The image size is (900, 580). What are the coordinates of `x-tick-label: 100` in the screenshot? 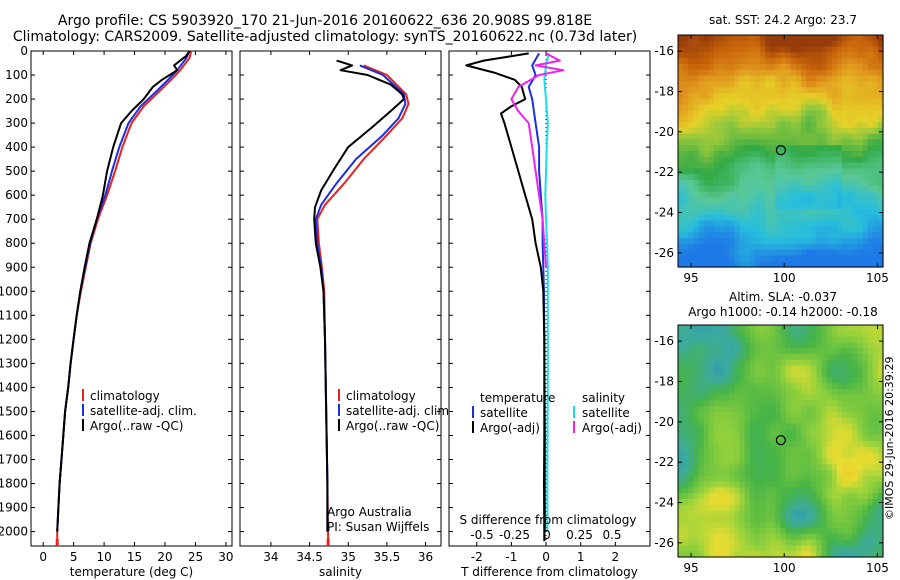 It's located at (784, 568).